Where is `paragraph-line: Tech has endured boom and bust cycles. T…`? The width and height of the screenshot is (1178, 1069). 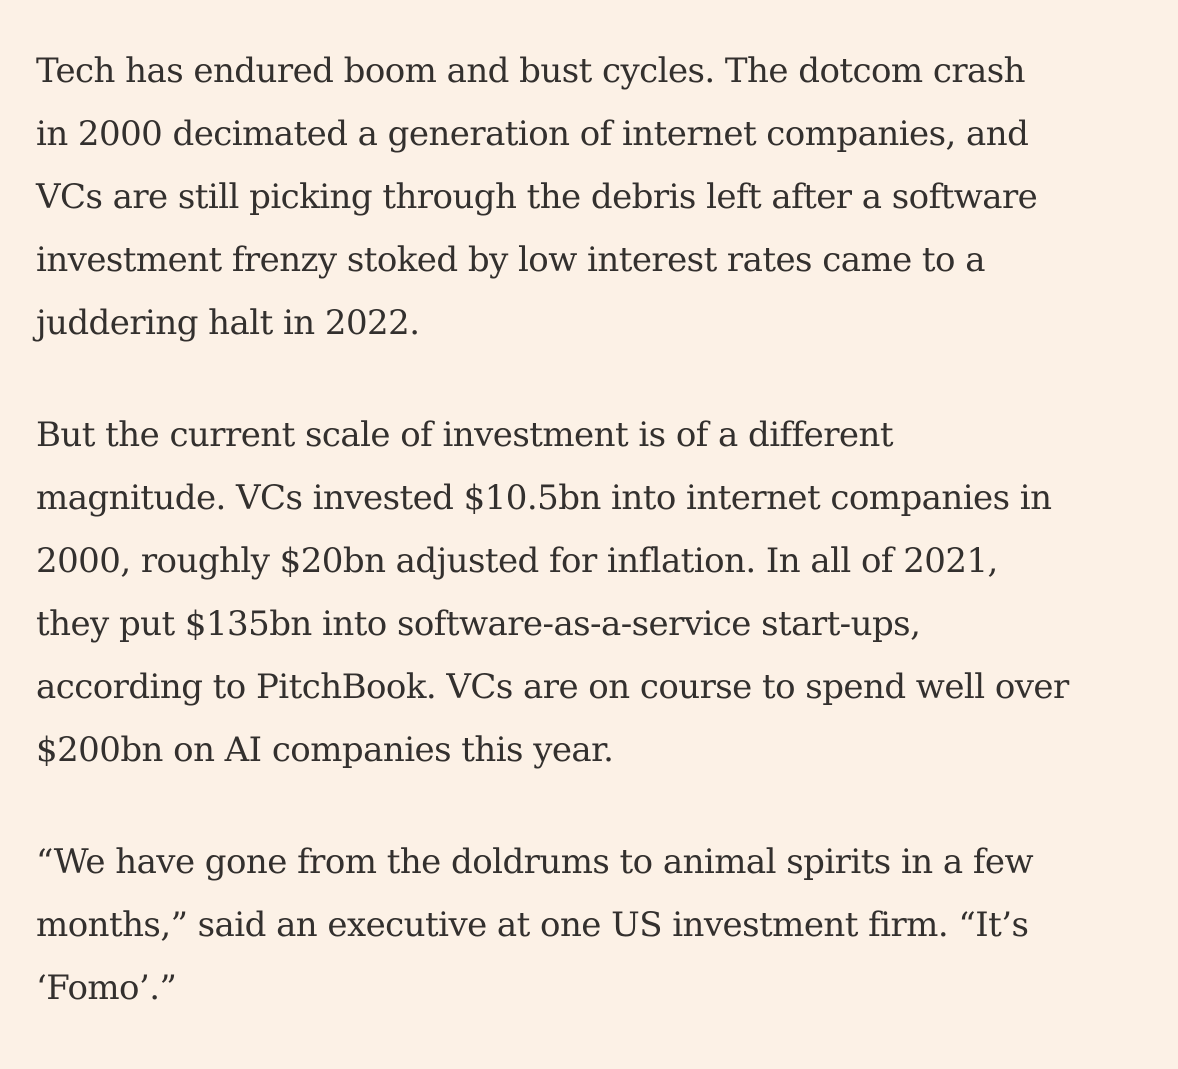
paragraph-line: Tech has endured boom and bust cycles. T… is located at coordinates (531, 71).